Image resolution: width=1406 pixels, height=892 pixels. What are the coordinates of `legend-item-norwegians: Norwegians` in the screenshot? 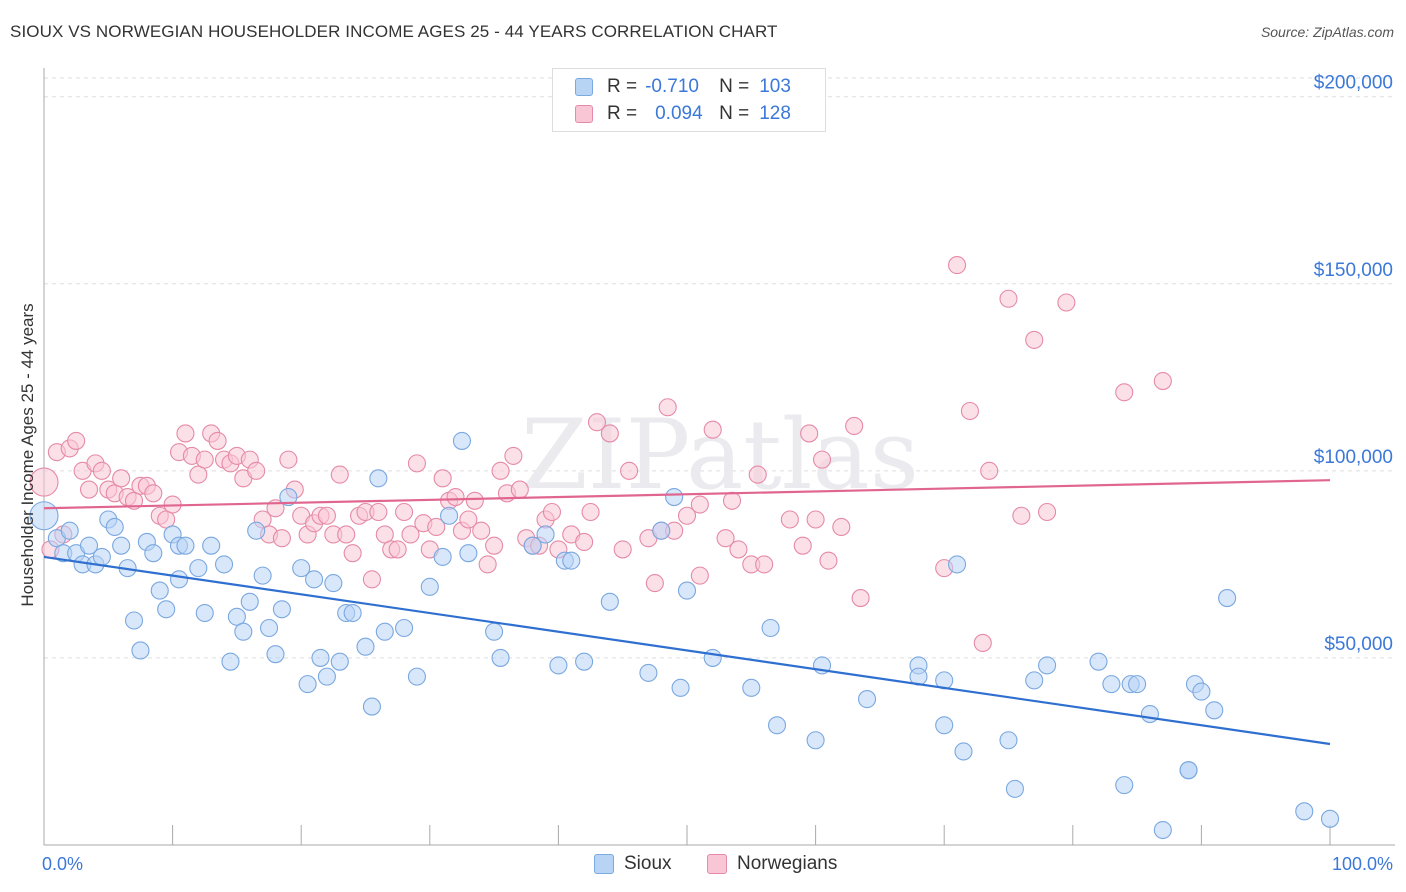 It's located at (772, 864).